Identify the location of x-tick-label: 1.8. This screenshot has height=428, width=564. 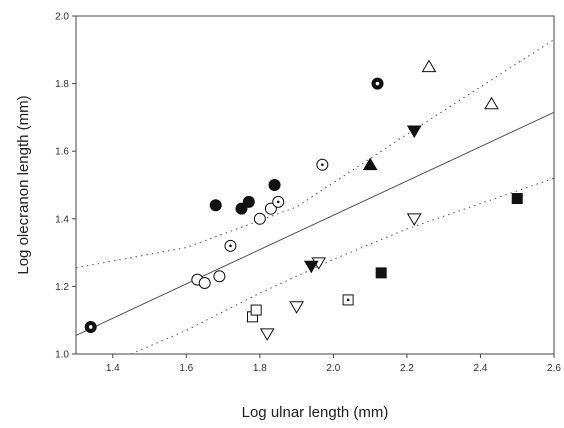
(260, 368).